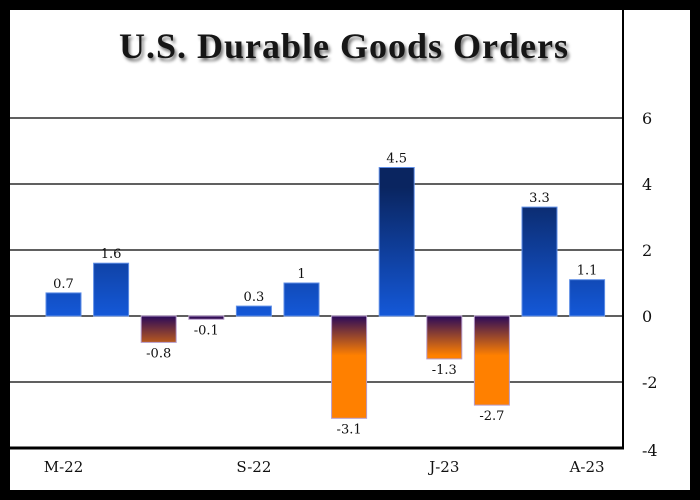 The width and height of the screenshot is (700, 500). I want to click on data-label: 3.3, so click(539, 198).